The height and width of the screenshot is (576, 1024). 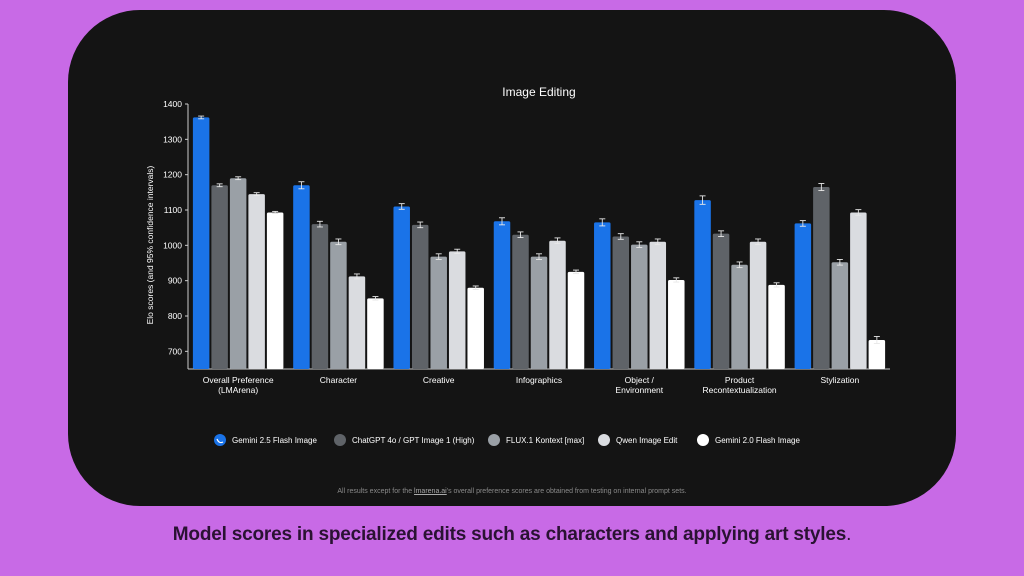 What do you see at coordinates (640, 380) in the screenshot?
I see `x-tick-label-line: Object /` at bounding box center [640, 380].